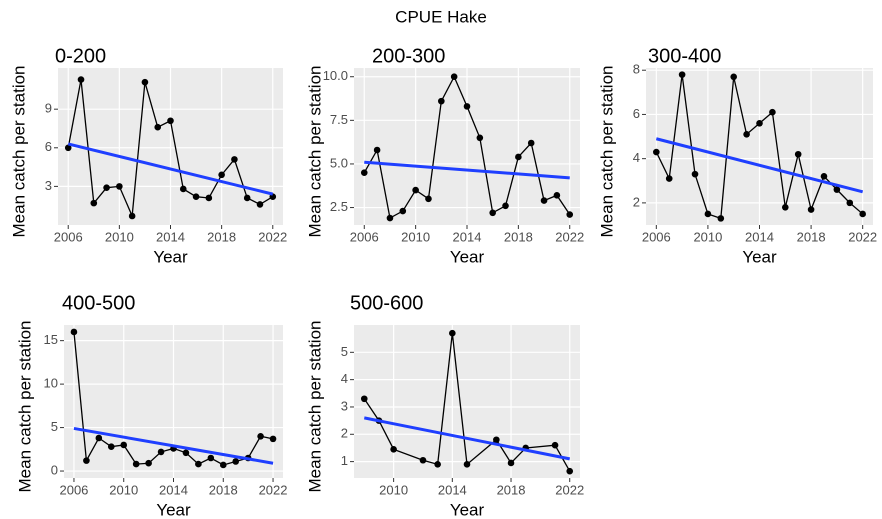 Image resolution: width=882 pixels, height=519 pixels. I want to click on panel-title: 0-200, so click(80, 56).